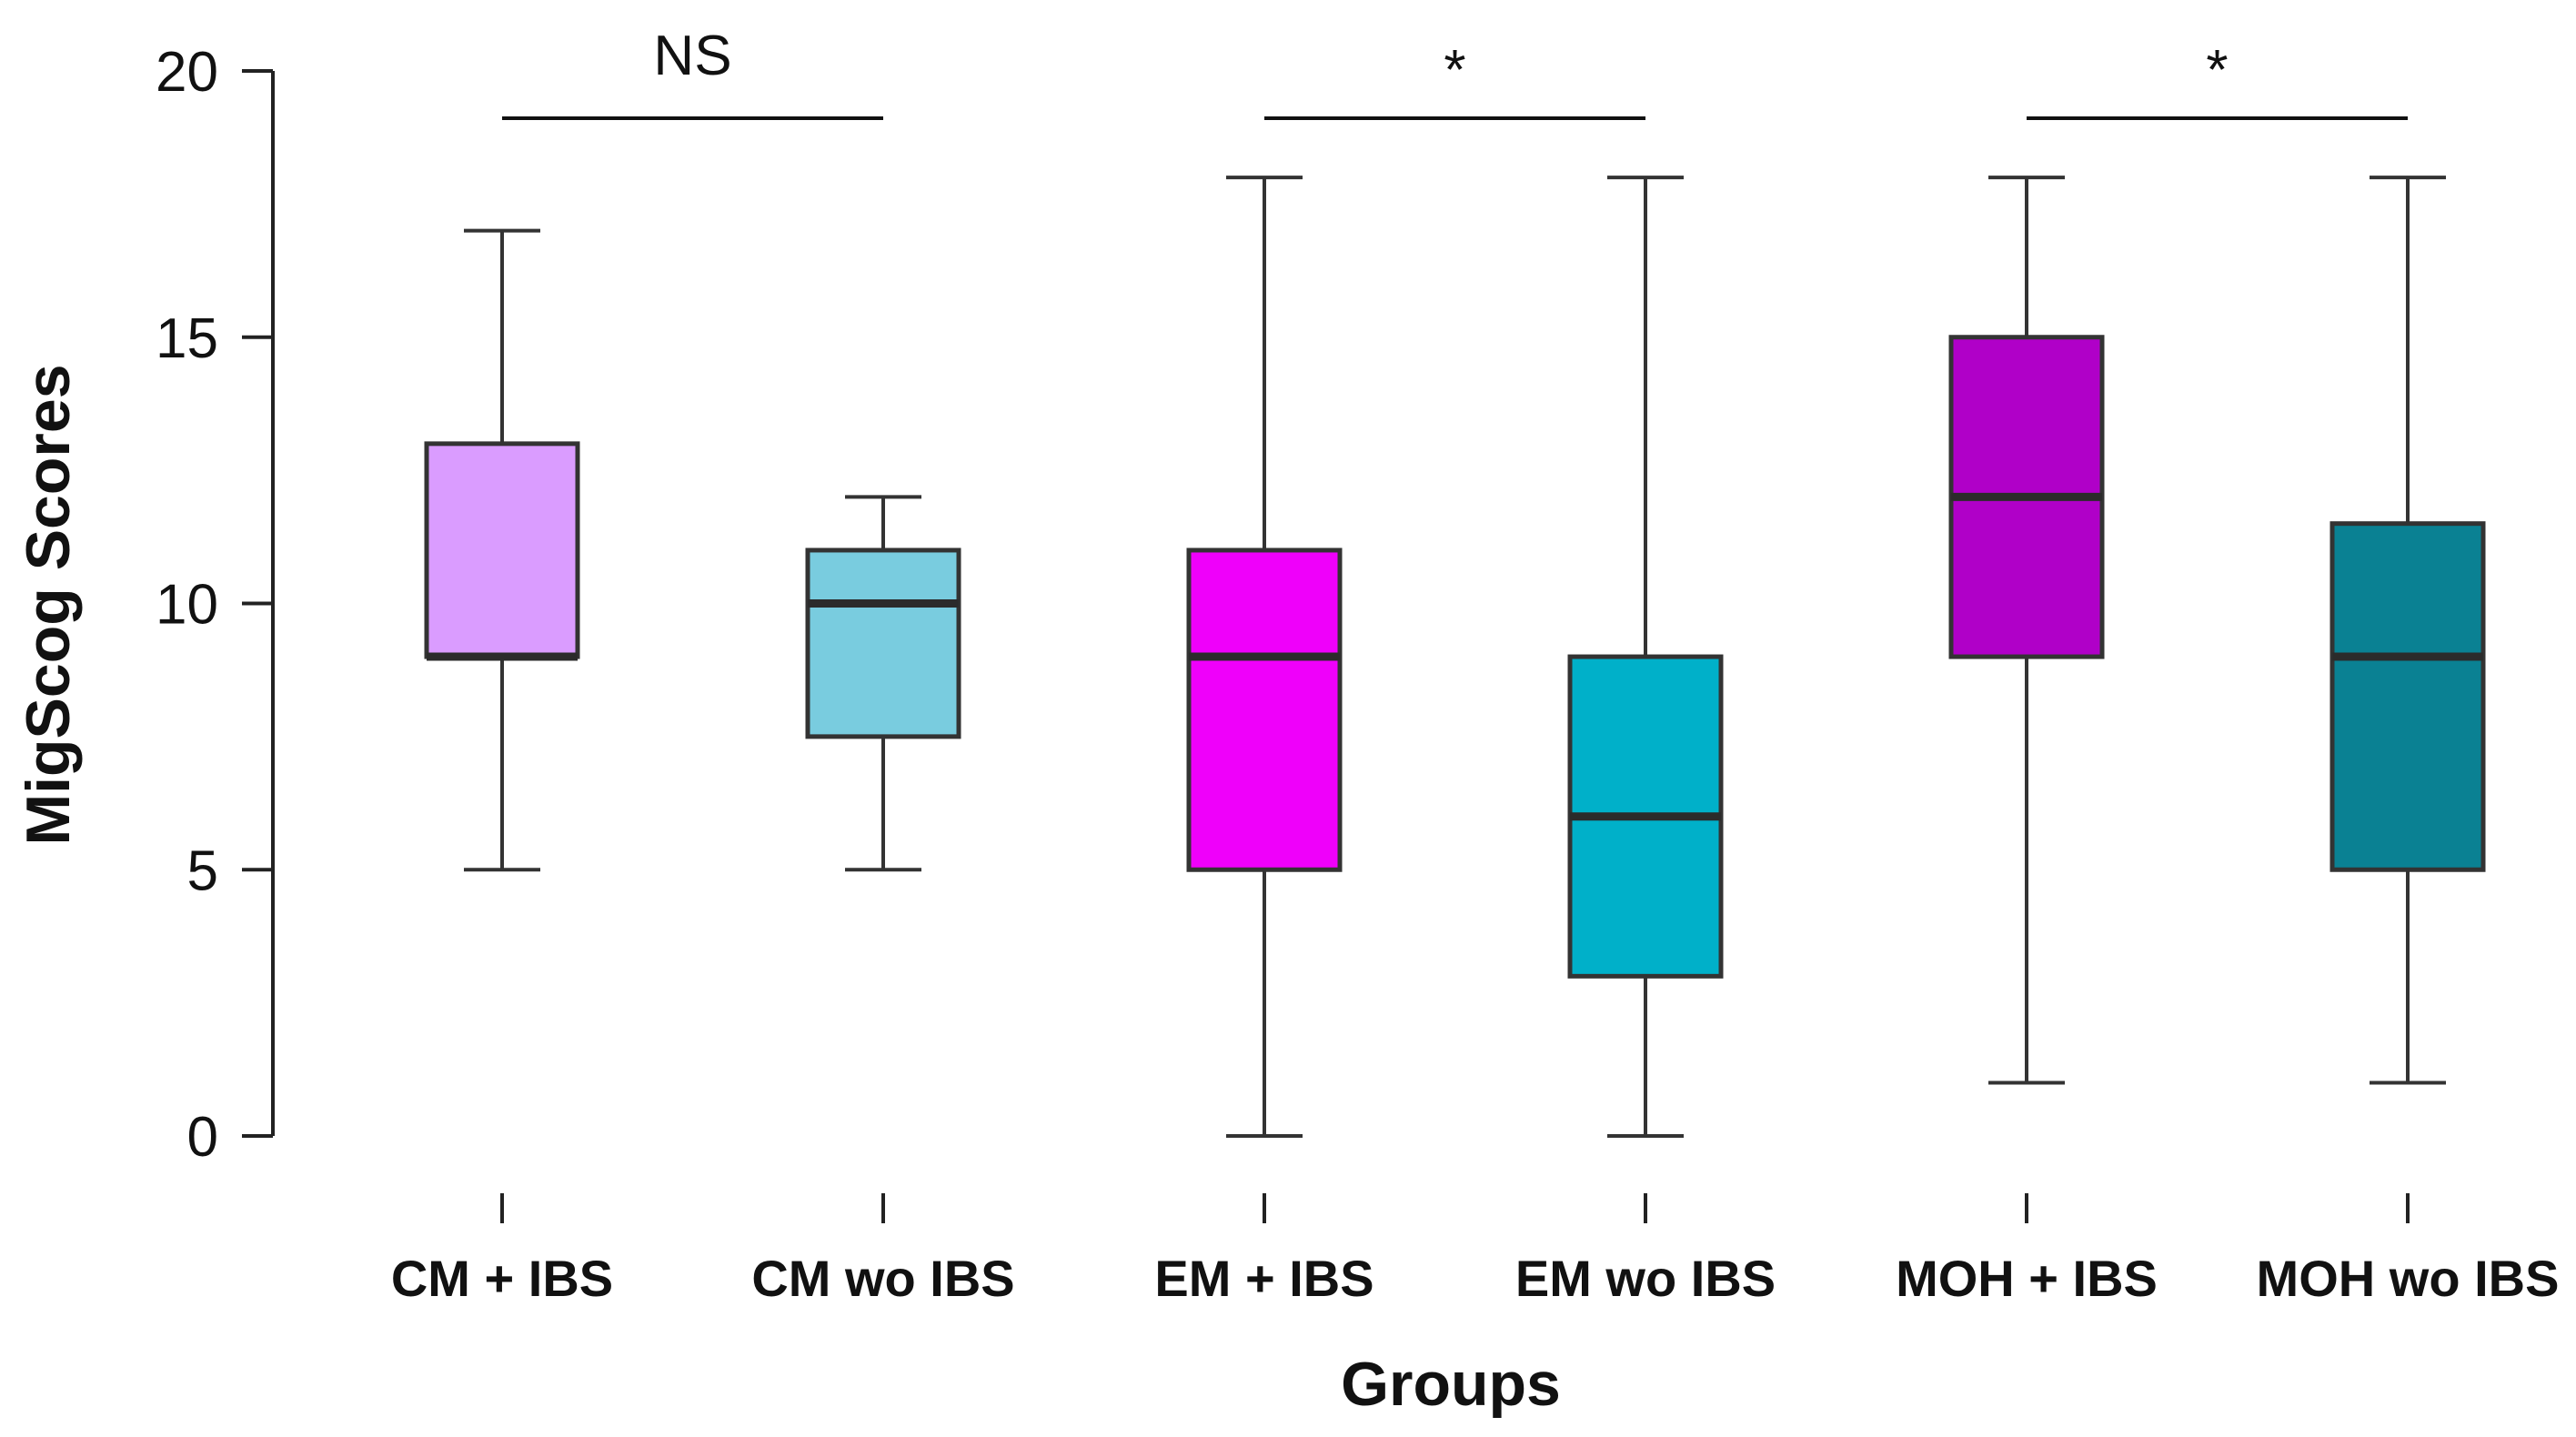 Image resolution: width=2576 pixels, height=1437 pixels. What do you see at coordinates (2408, 1278) in the screenshot?
I see `x-tick-label: MOH wo IBS` at bounding box center [2408, 1278].